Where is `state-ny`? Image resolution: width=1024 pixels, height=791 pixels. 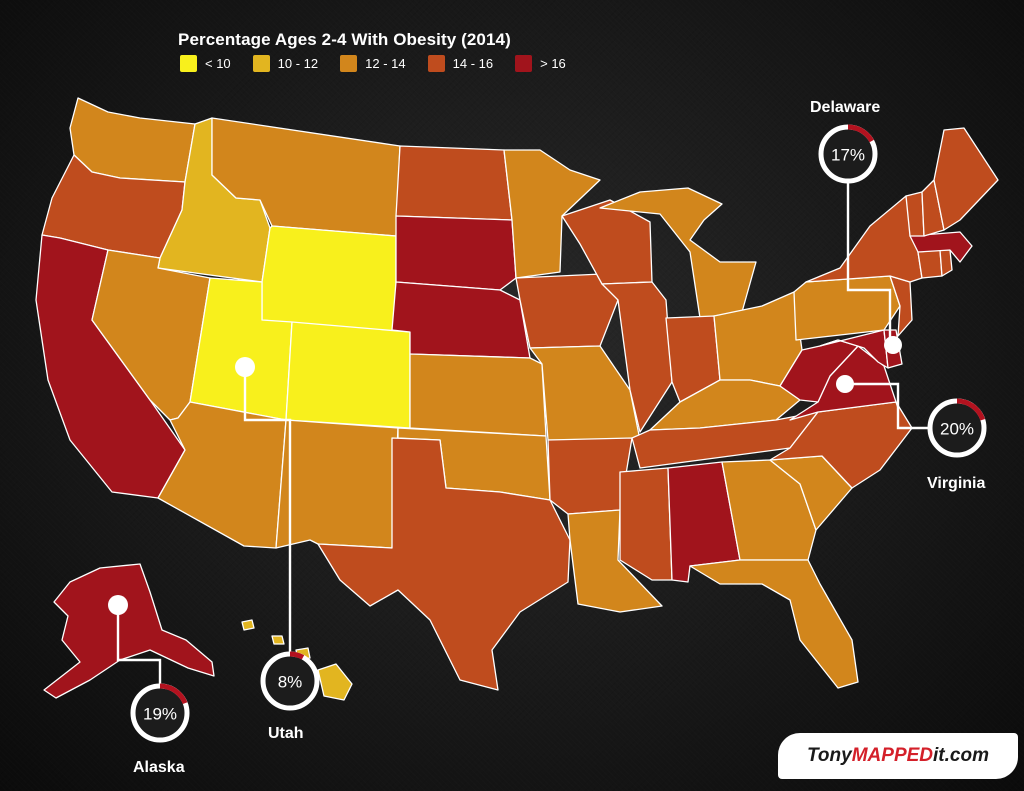 state-ny is located at coordinates (864, 239).